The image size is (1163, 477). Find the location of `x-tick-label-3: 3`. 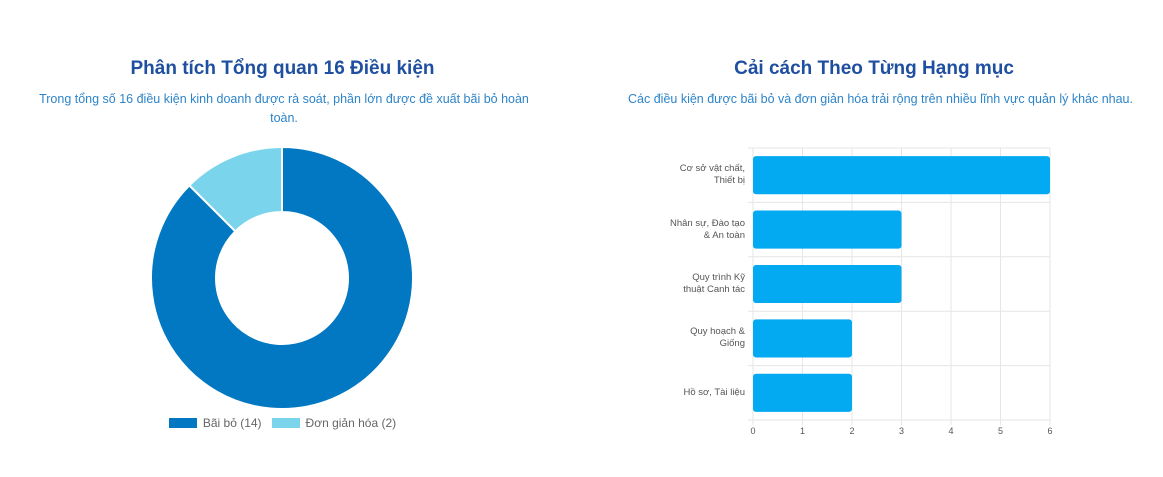

x-tick-label-3: 3 is located at coordinates (901, 431).